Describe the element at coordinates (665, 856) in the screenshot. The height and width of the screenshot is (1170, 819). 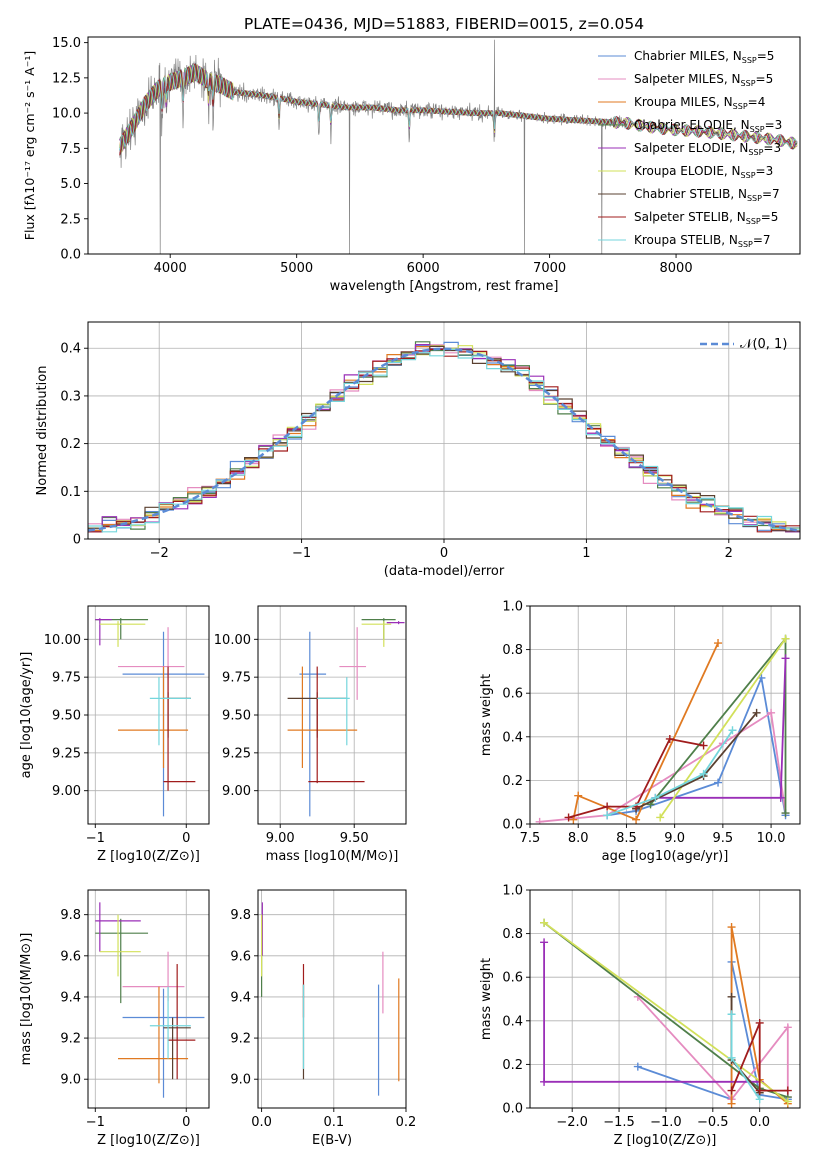
I see `x-axis-label: age [log10(age/yr)]` at that location.